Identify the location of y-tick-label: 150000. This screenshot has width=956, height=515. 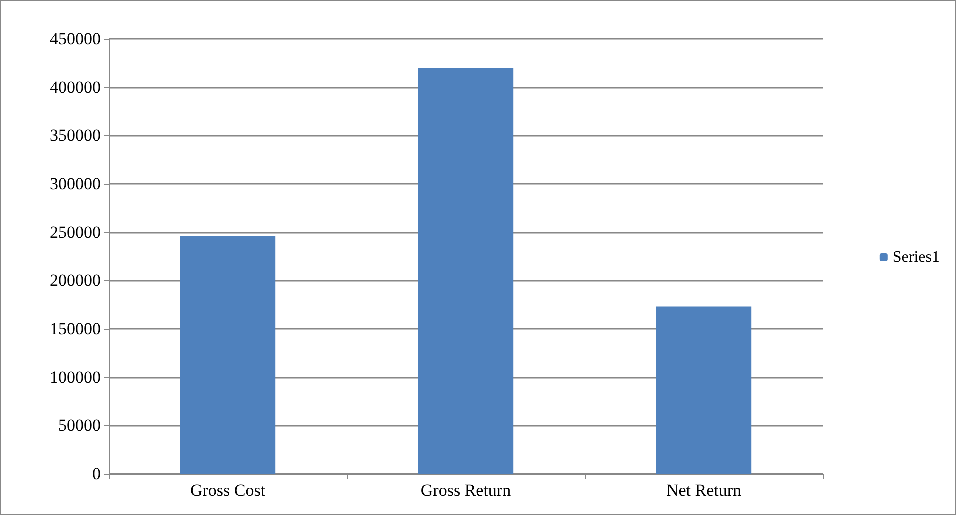
(75, 329).